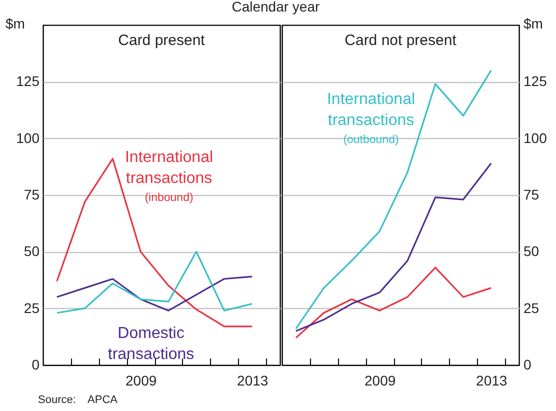 This screenshot has height=411, width=556. What do you see at coordinates (78, 400) in the screenshot?
I see `source-note: Source: APCA` at bounding box center [78, 400].